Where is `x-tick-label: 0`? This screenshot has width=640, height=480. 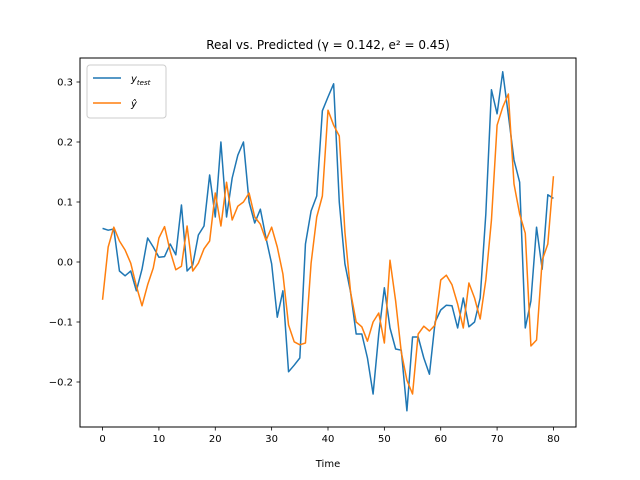
x-tick-label: 0 is located at coordinates (102, 439).